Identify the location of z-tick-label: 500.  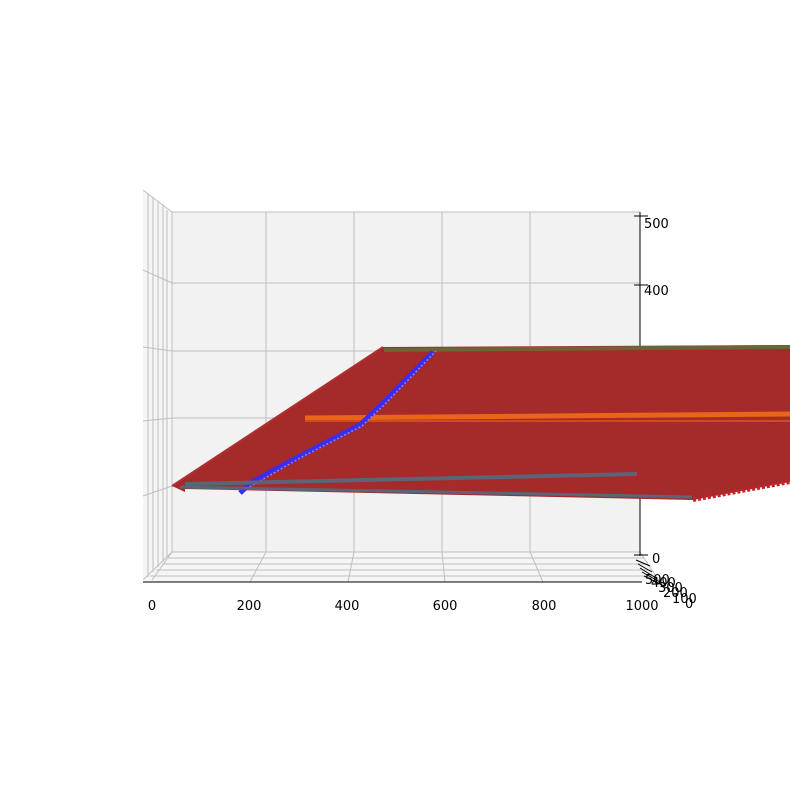
(656, 224).